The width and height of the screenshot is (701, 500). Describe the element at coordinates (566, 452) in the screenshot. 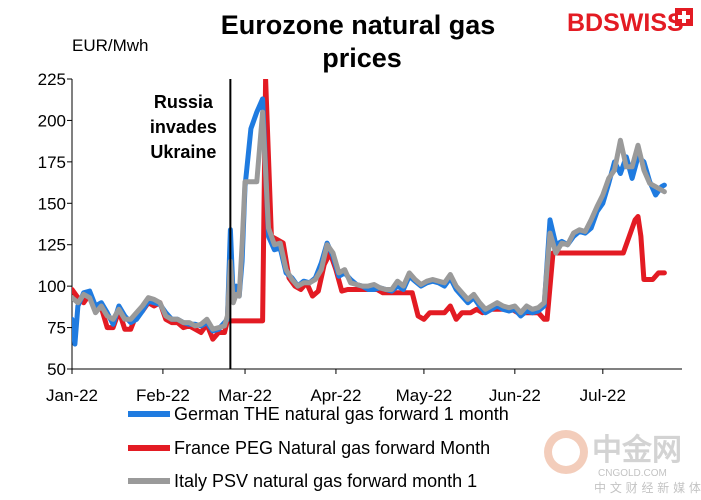

I see `watermark-coin-inner` at that location.